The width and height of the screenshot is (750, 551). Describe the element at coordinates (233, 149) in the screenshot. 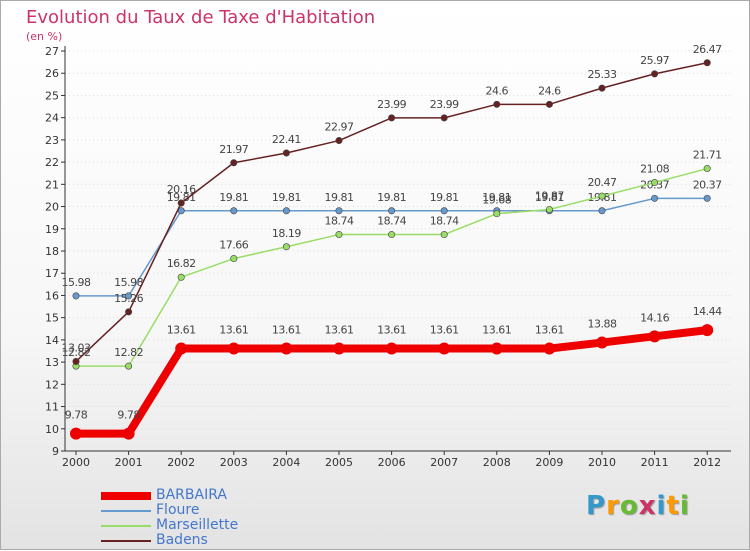

I see `data-label-badens: 21.97` at that location.